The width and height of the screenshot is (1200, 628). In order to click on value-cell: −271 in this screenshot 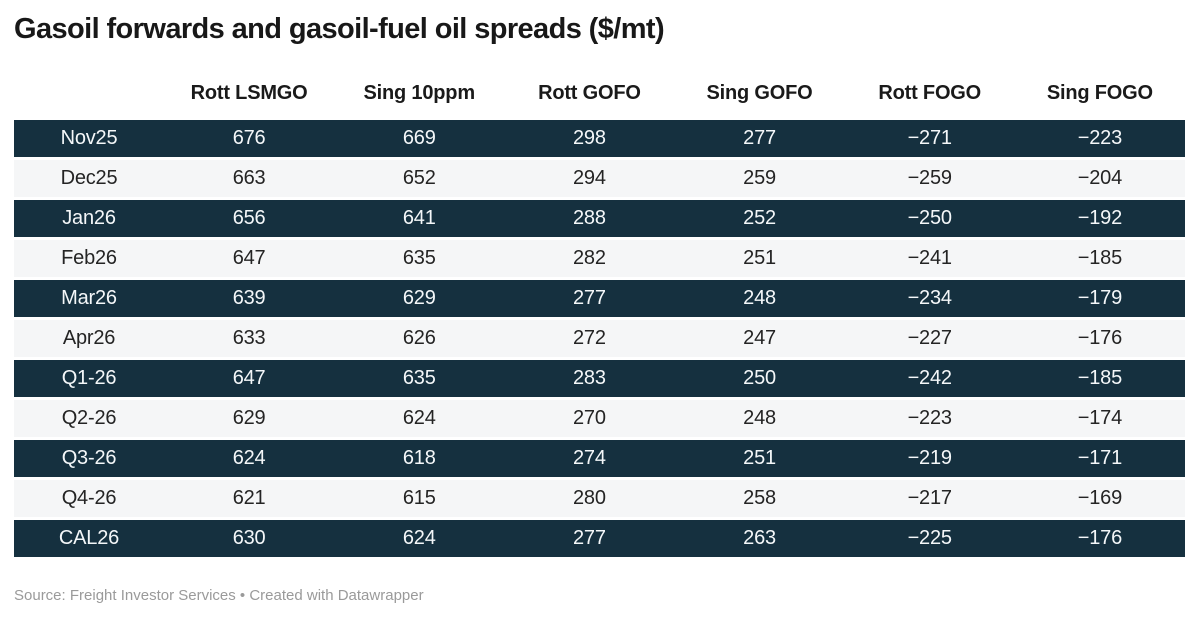, I will do `click(929, 140)`.